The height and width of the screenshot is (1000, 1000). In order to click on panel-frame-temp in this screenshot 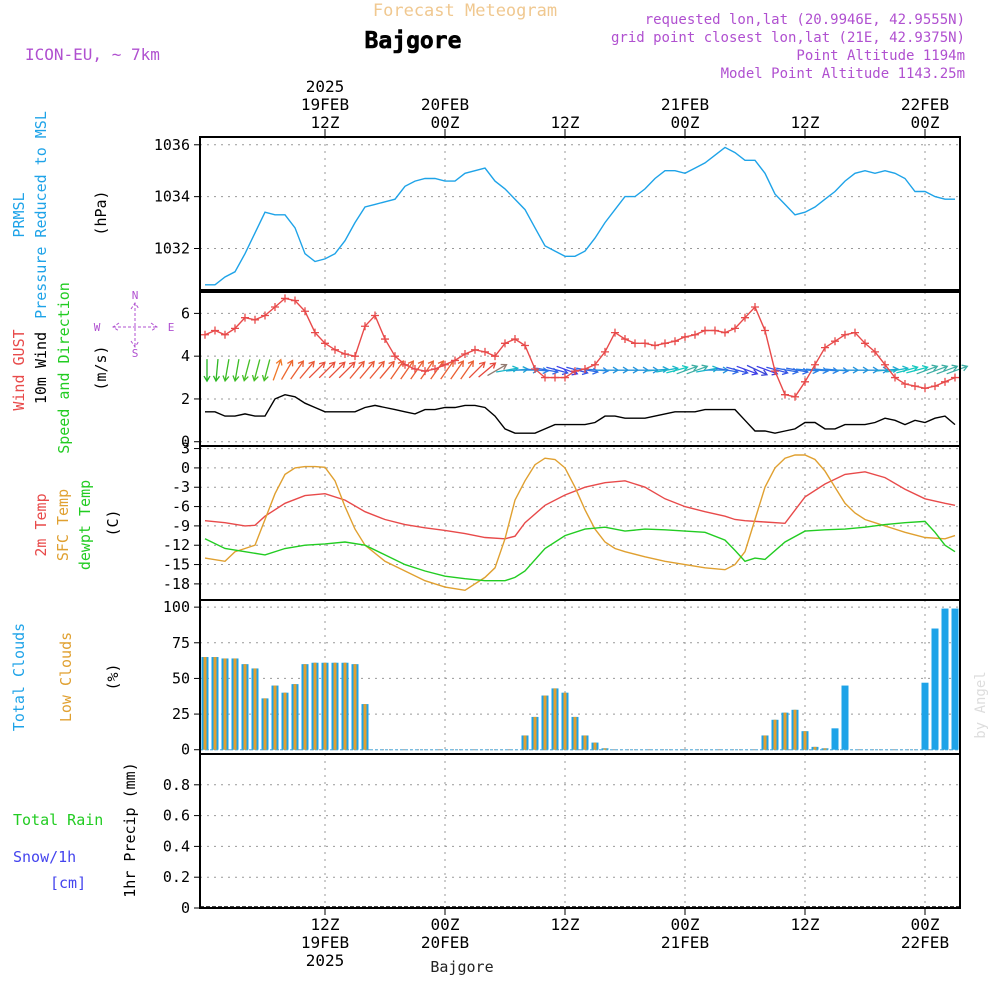, I will do `click(580, 523)`.